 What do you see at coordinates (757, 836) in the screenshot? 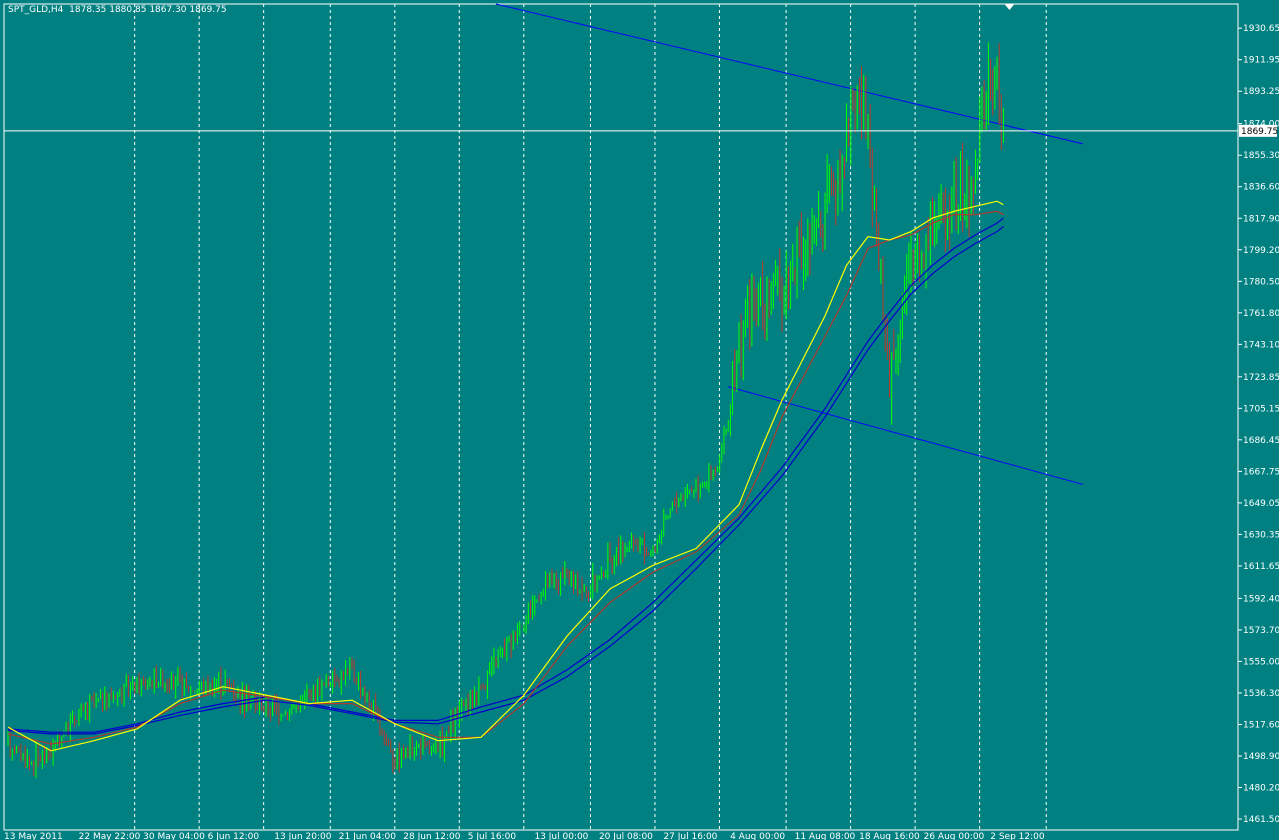
I see `x-tick-label: 4 Aug 00:00` at bounding box center [757, 836].